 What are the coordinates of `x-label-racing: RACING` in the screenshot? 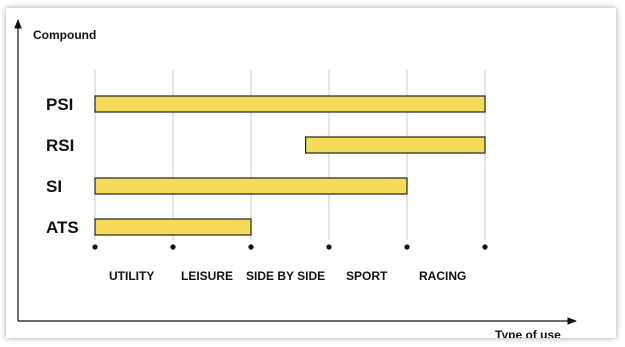 It's located at (442, 276).